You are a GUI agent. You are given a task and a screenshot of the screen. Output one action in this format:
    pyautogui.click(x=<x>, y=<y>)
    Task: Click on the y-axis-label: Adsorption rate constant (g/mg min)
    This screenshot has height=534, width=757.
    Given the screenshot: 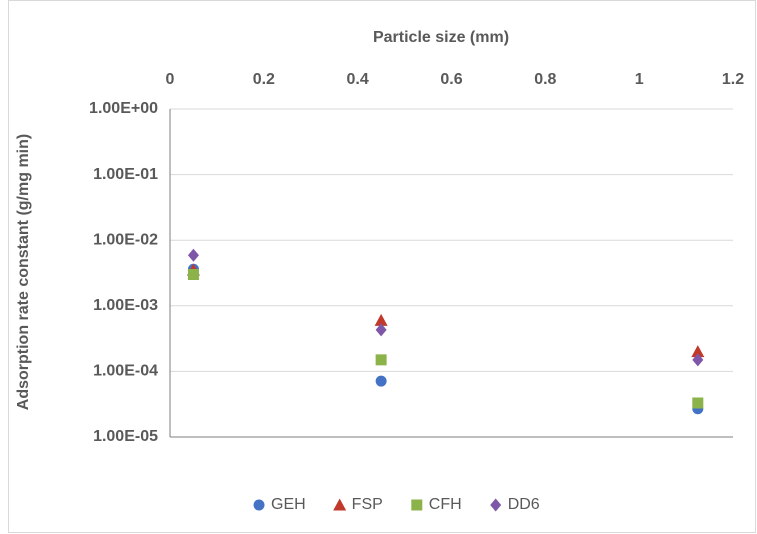 What is the action you would take?
    pyautogui.click(x=23, y=272)
    